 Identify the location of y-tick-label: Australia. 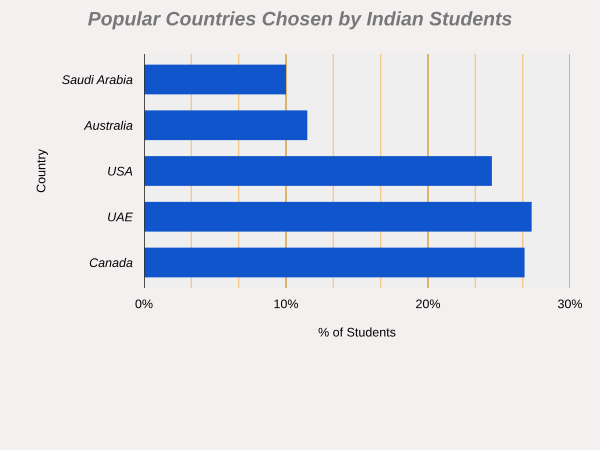
(108, 125).